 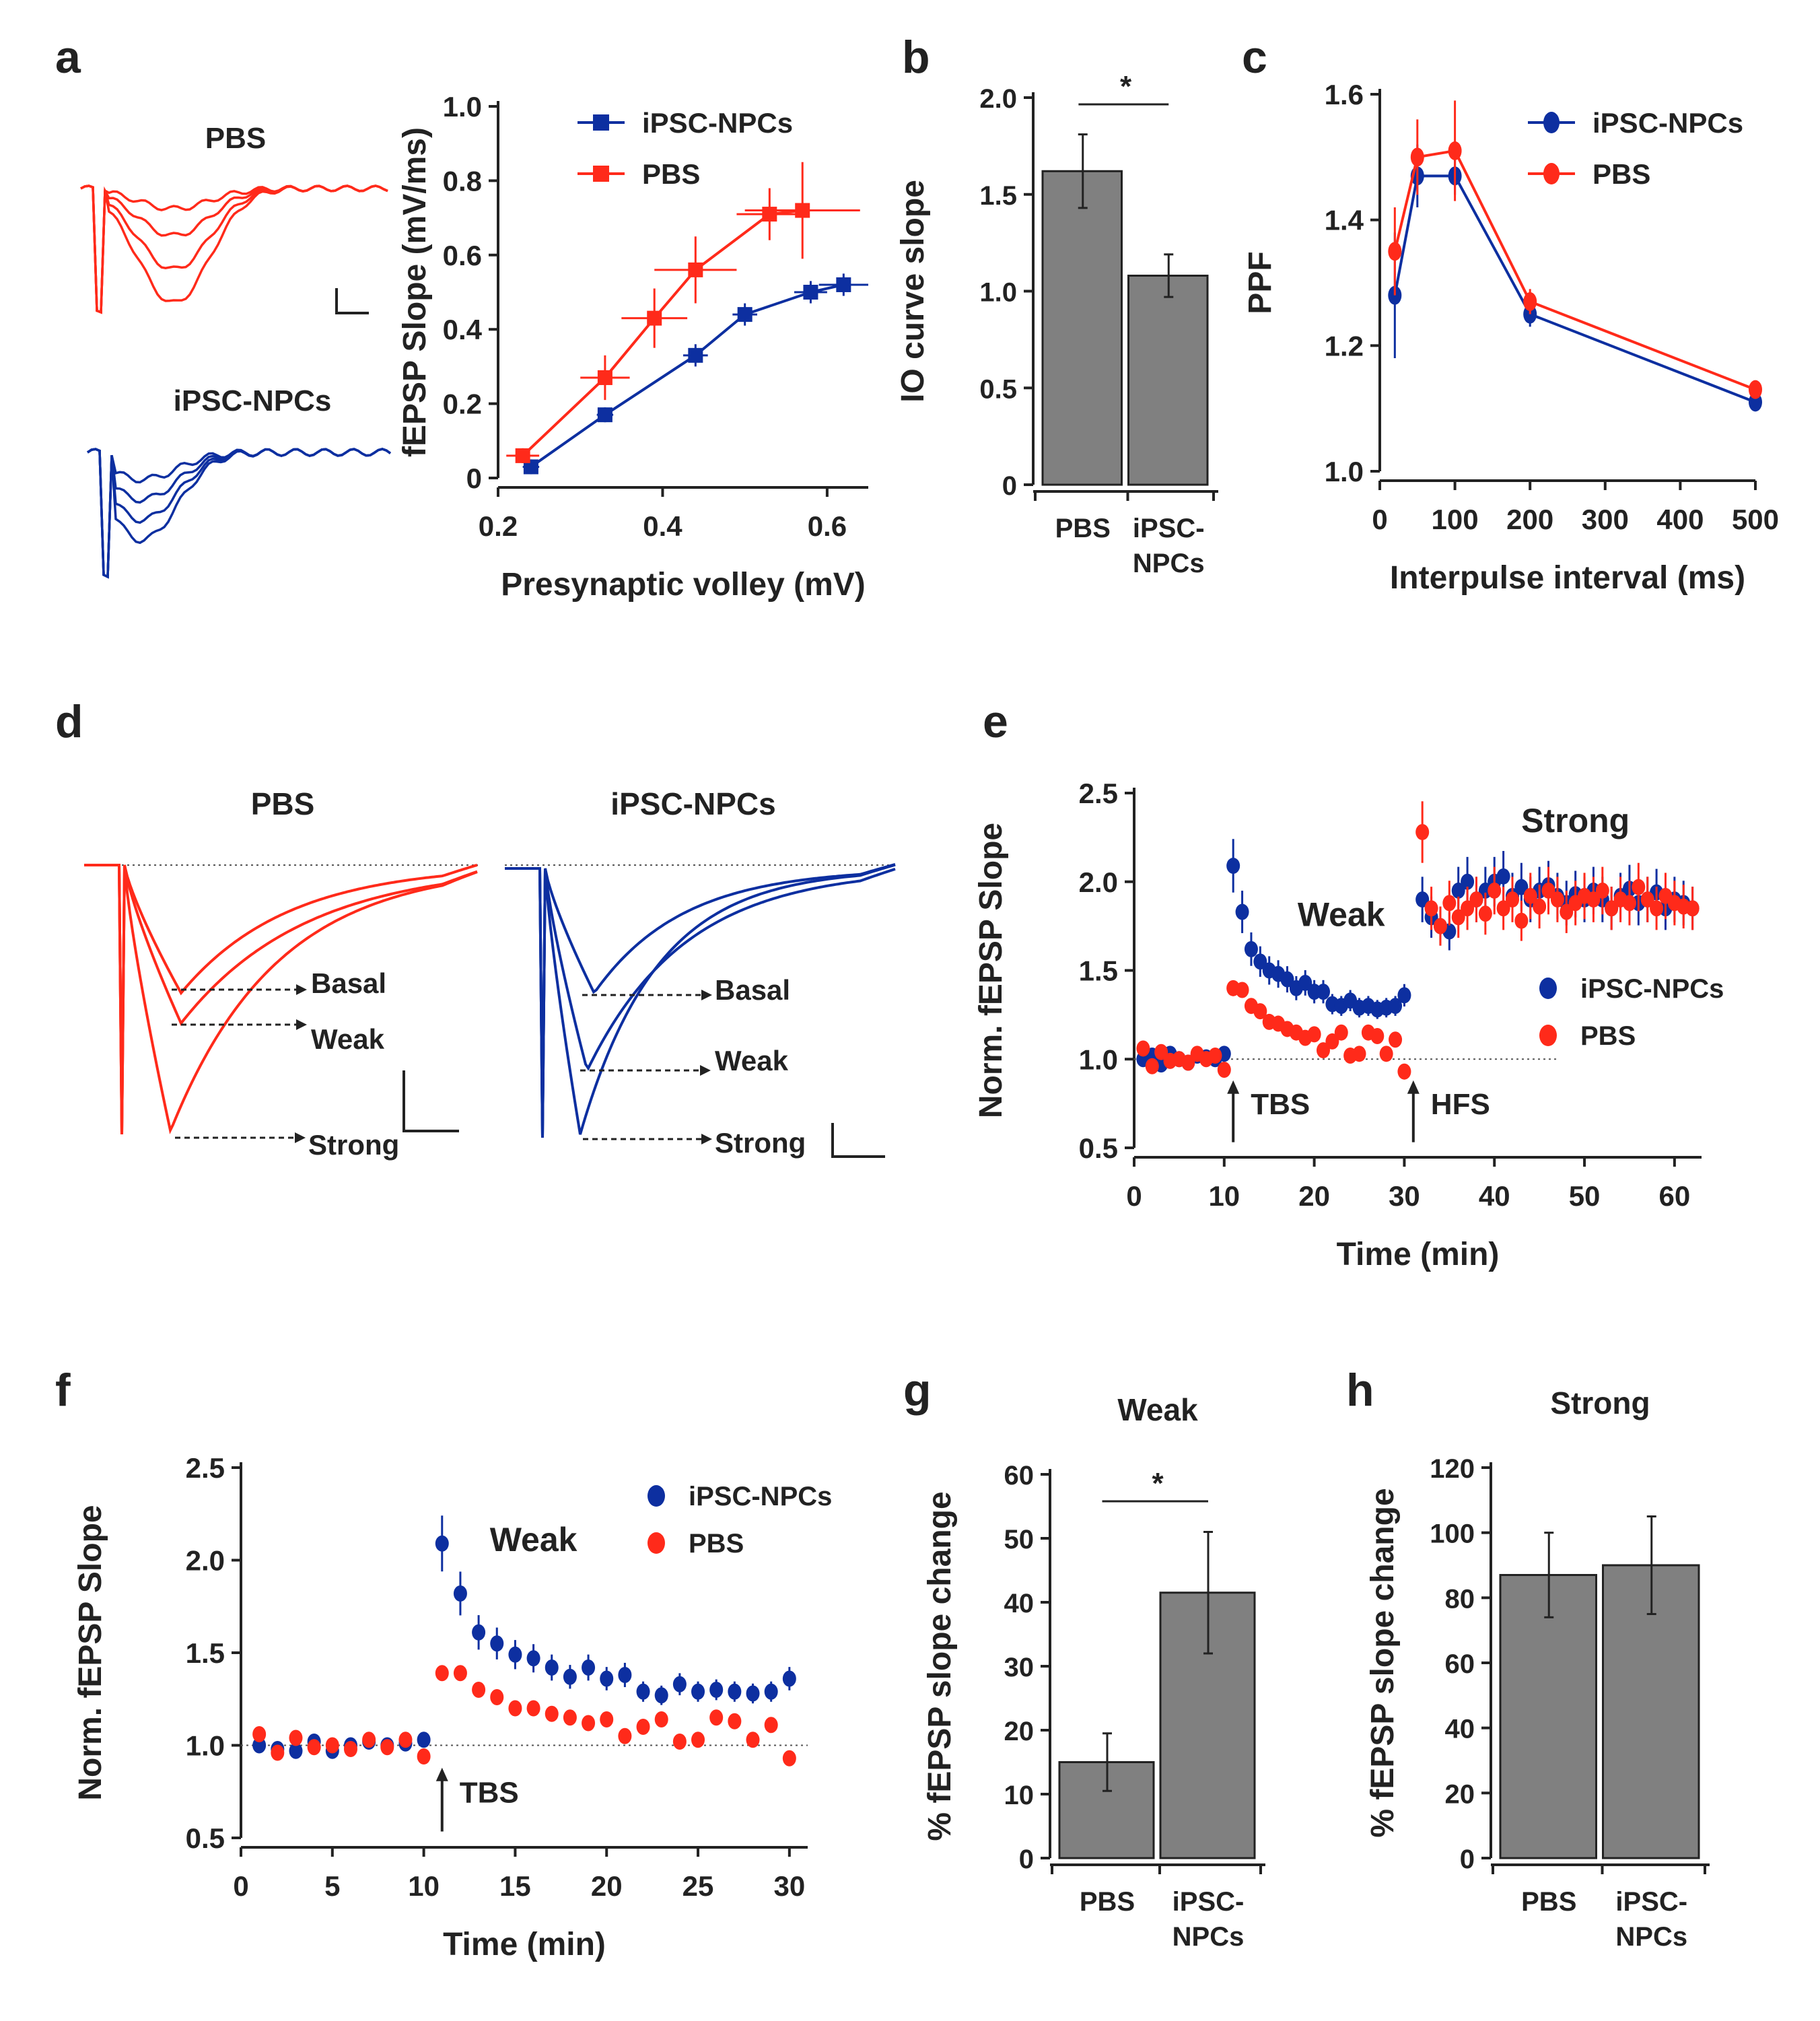 What do you see at coordinates (354, 1145) in the screenshot?
I see `label-strong-pbs: Strong` at bounding box center [354, 1145].